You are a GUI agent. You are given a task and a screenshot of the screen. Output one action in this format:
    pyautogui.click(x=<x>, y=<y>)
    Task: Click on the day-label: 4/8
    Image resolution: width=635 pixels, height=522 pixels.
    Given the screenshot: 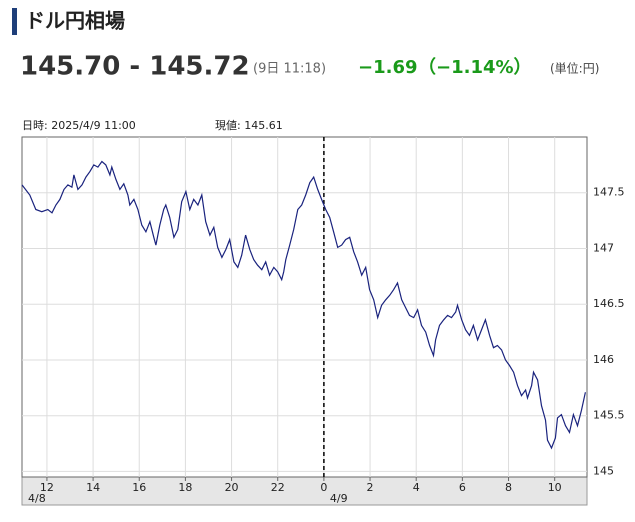 What is the action you would take?
    pyautogui.click(x=37, y=498)
    